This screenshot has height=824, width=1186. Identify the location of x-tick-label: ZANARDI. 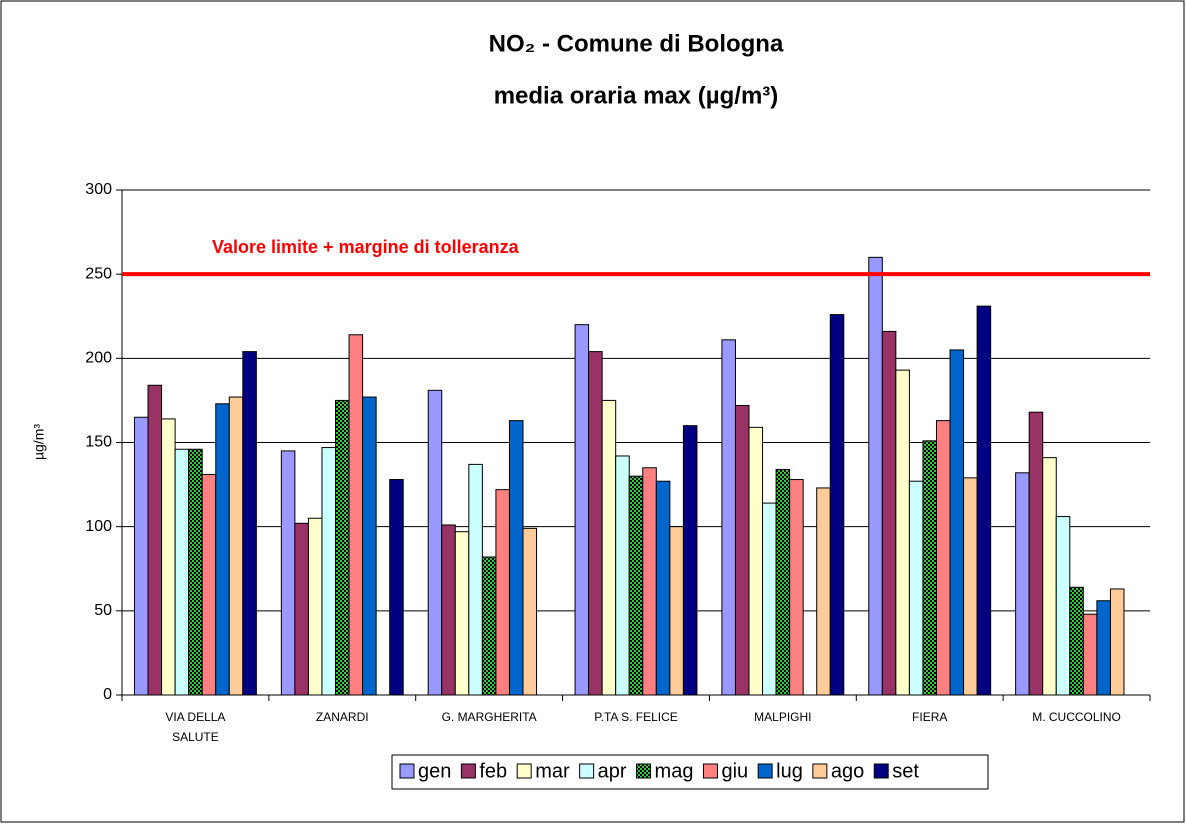
(342, 717).